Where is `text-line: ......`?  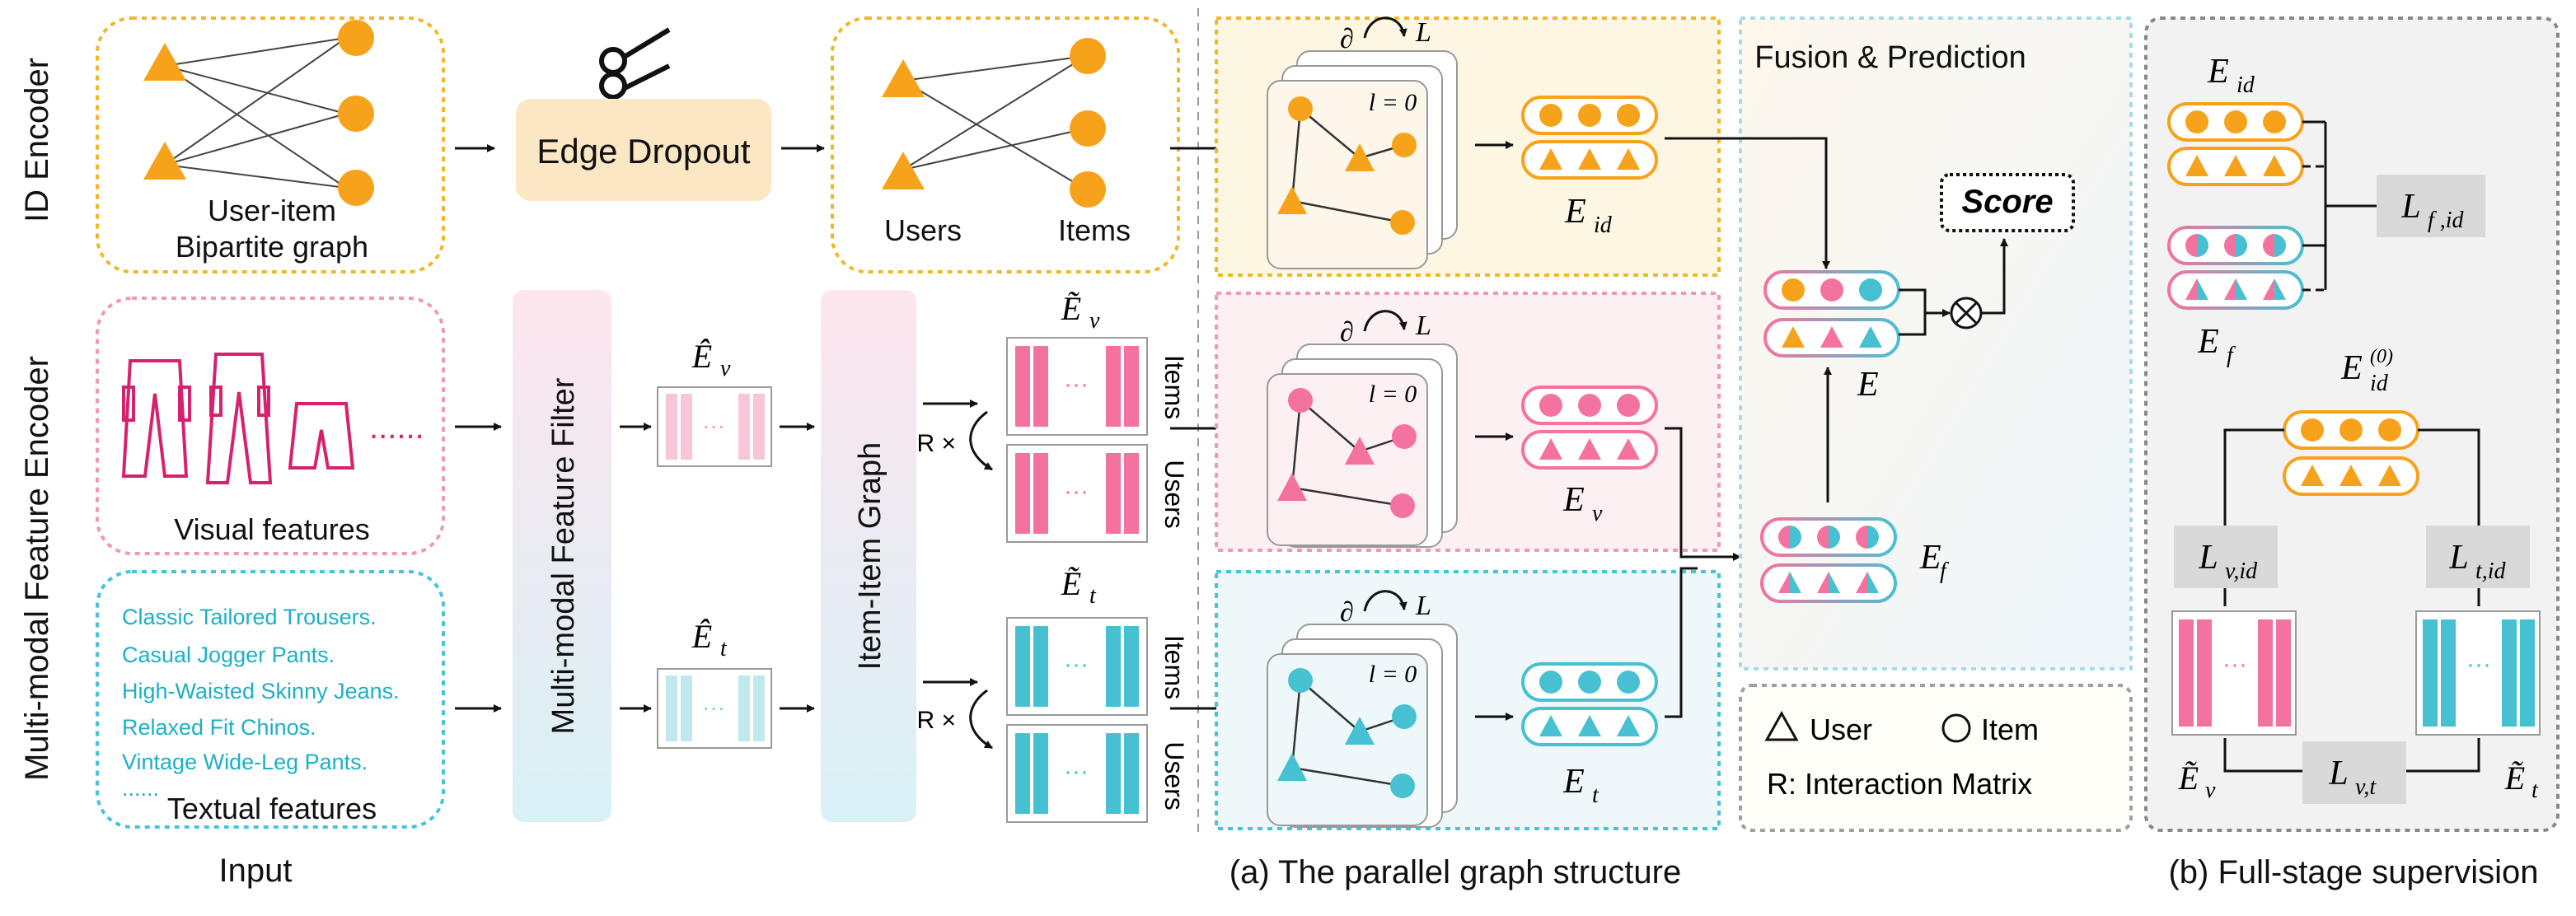
text-line: ...... is located at coordinates (140, 788).